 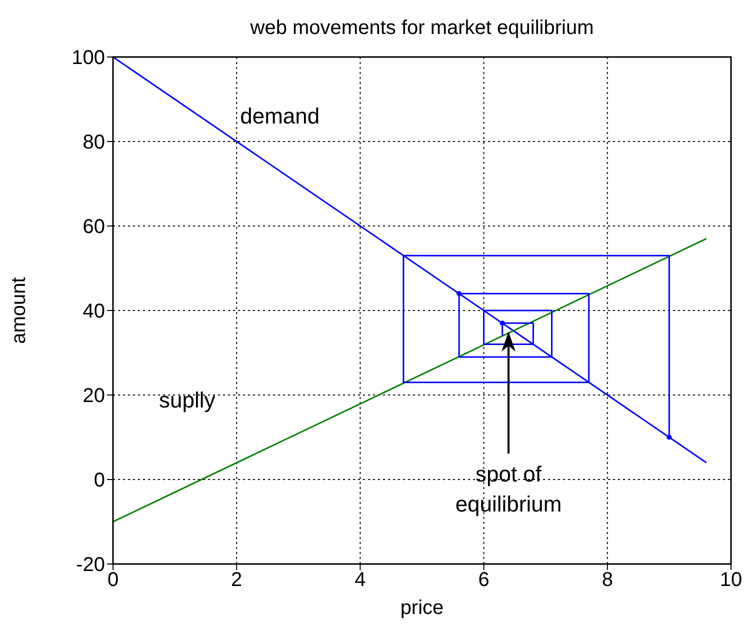 What do you see at coordinates (731, 580) in the screenshot?
I see `x-tick-label: 10` at bounding box center [731, 580].